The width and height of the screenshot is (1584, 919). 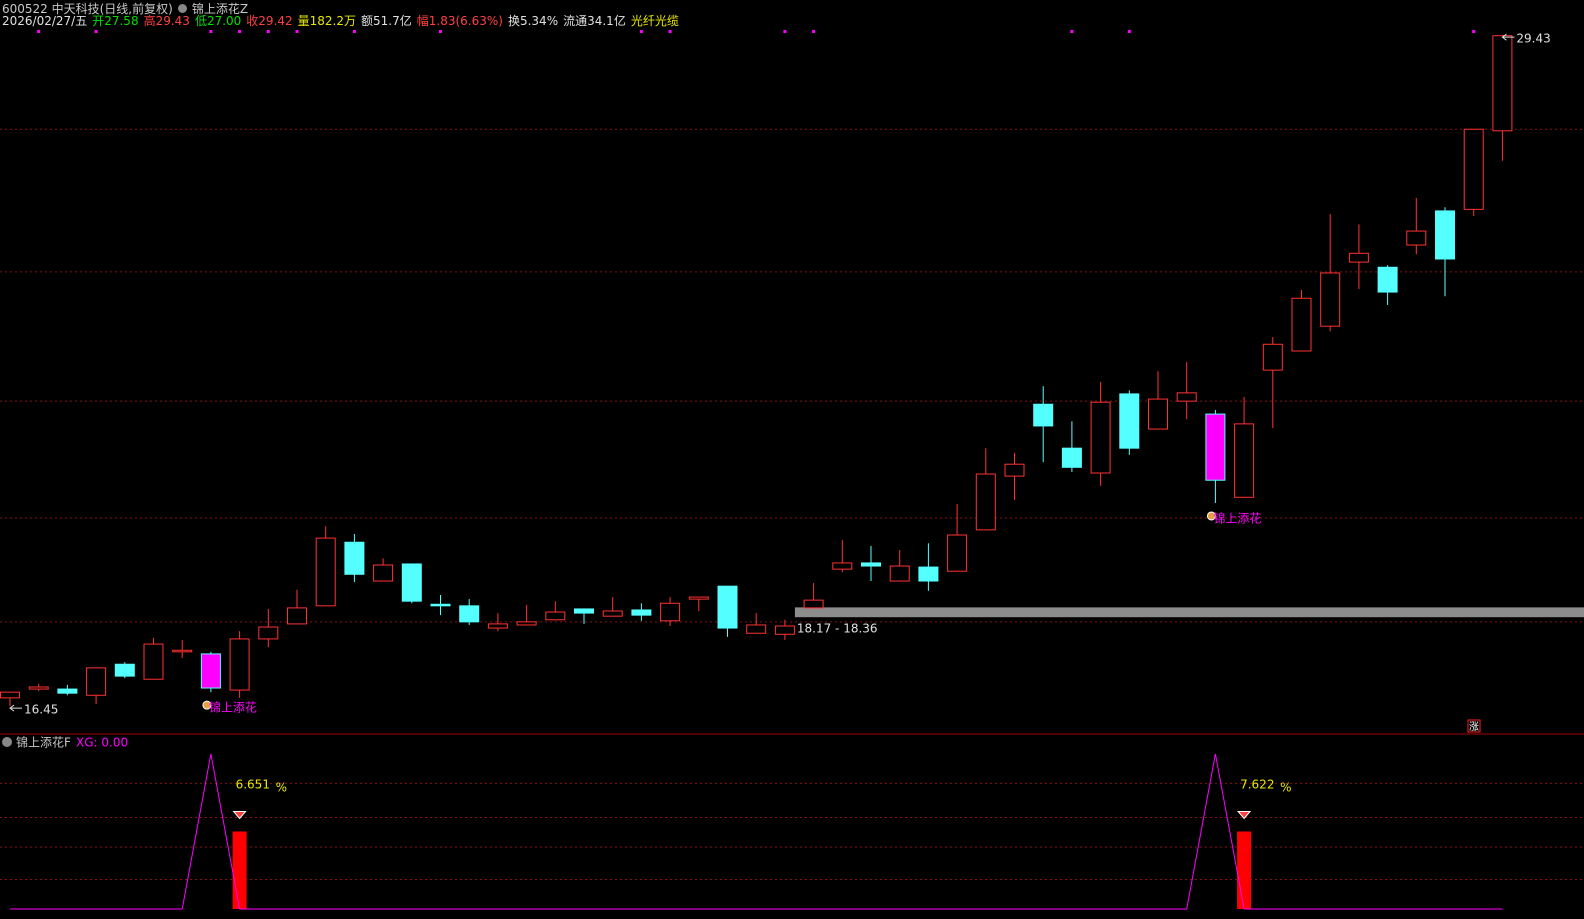 I want to click on corner-tag-box, so click(x=1474, y=726).